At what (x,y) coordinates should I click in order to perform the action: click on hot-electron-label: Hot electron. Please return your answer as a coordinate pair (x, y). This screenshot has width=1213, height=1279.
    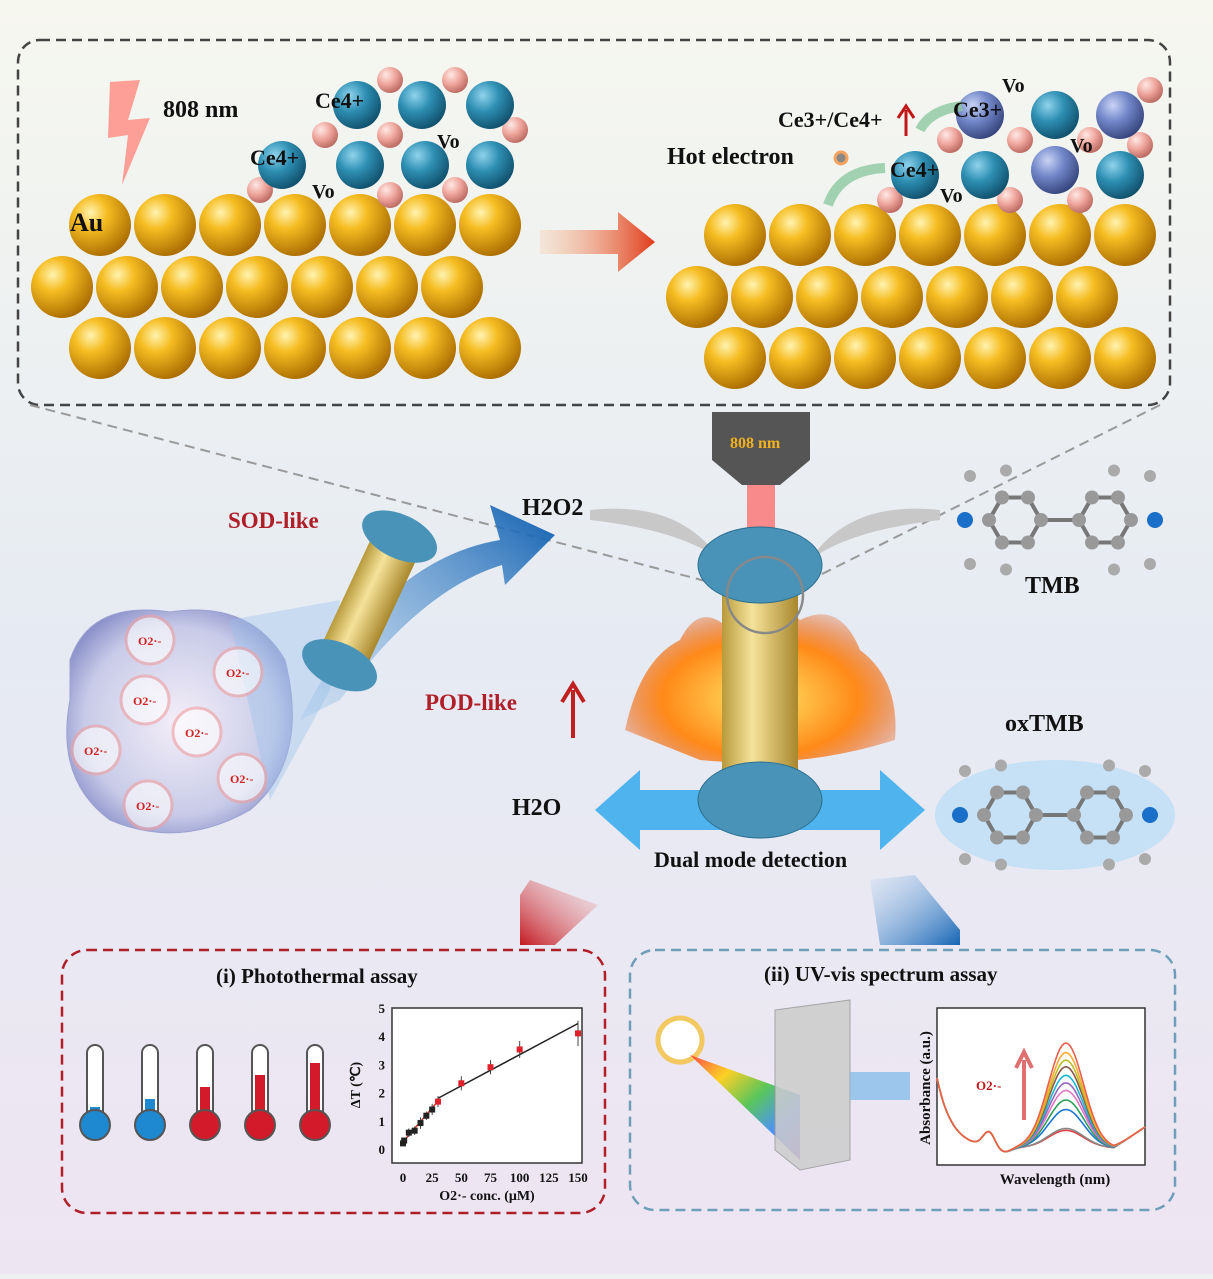
    Looking at the image, I should click on (730, 157).